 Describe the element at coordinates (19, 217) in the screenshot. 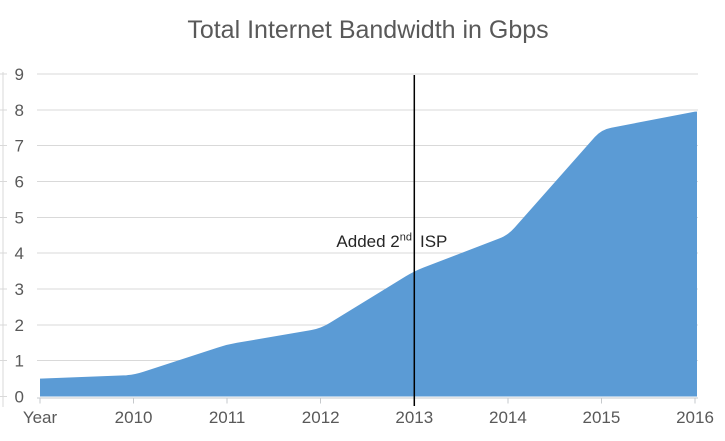

I see `y-axis-label: 5` at that location.